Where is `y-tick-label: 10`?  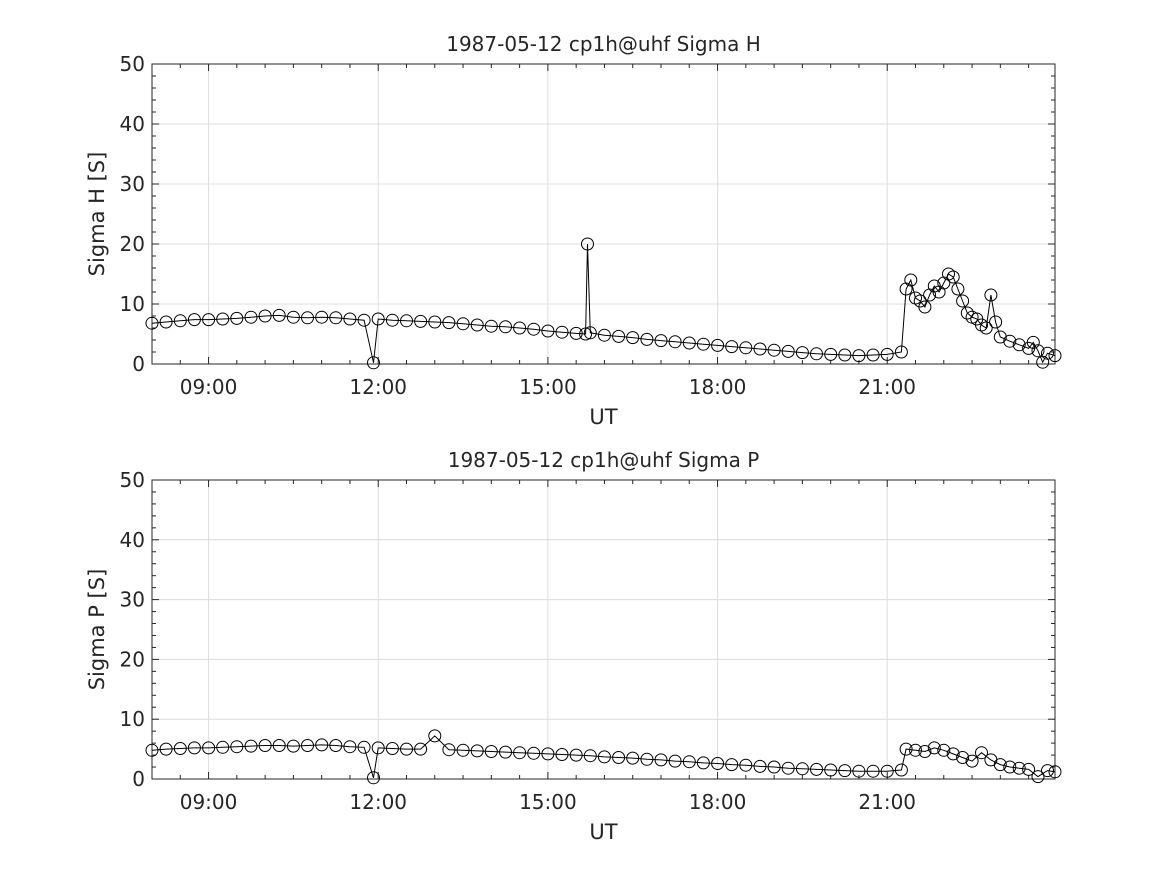
y-tick-label: 10 is located at coordinates (132, 304).